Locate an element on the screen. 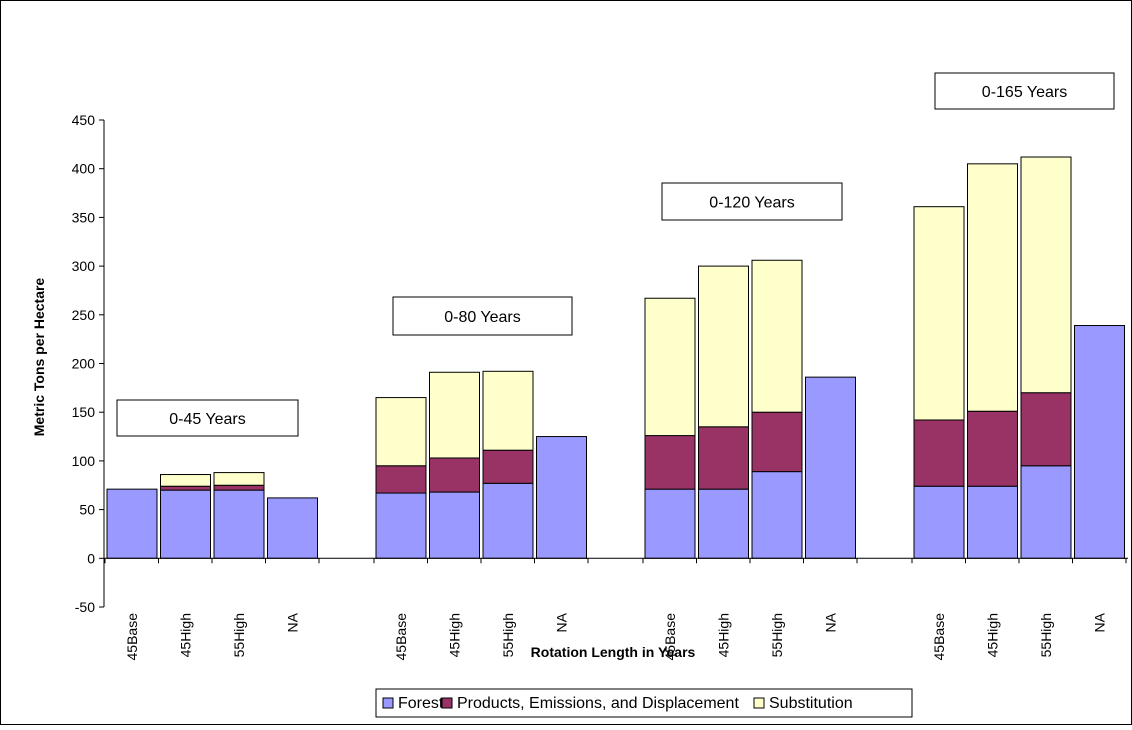  group-label-box: 0-80 Years is located at coordinates (482, 316).